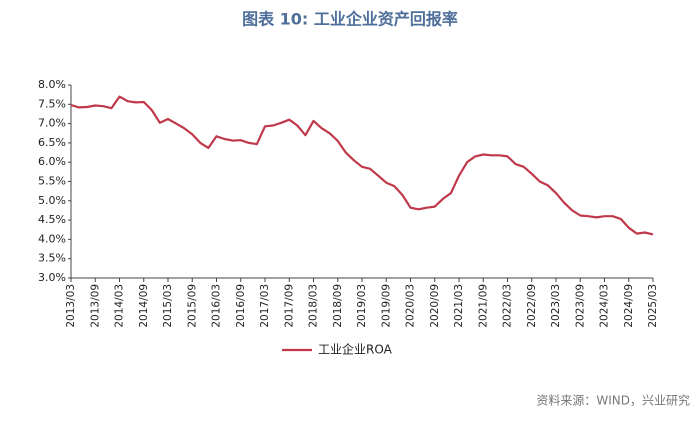 This screenshot has width=700, height=422. Describe the element at coordinates (52, 84) in the screenshot. I see `y-tick-label: 8.0%` at that location.